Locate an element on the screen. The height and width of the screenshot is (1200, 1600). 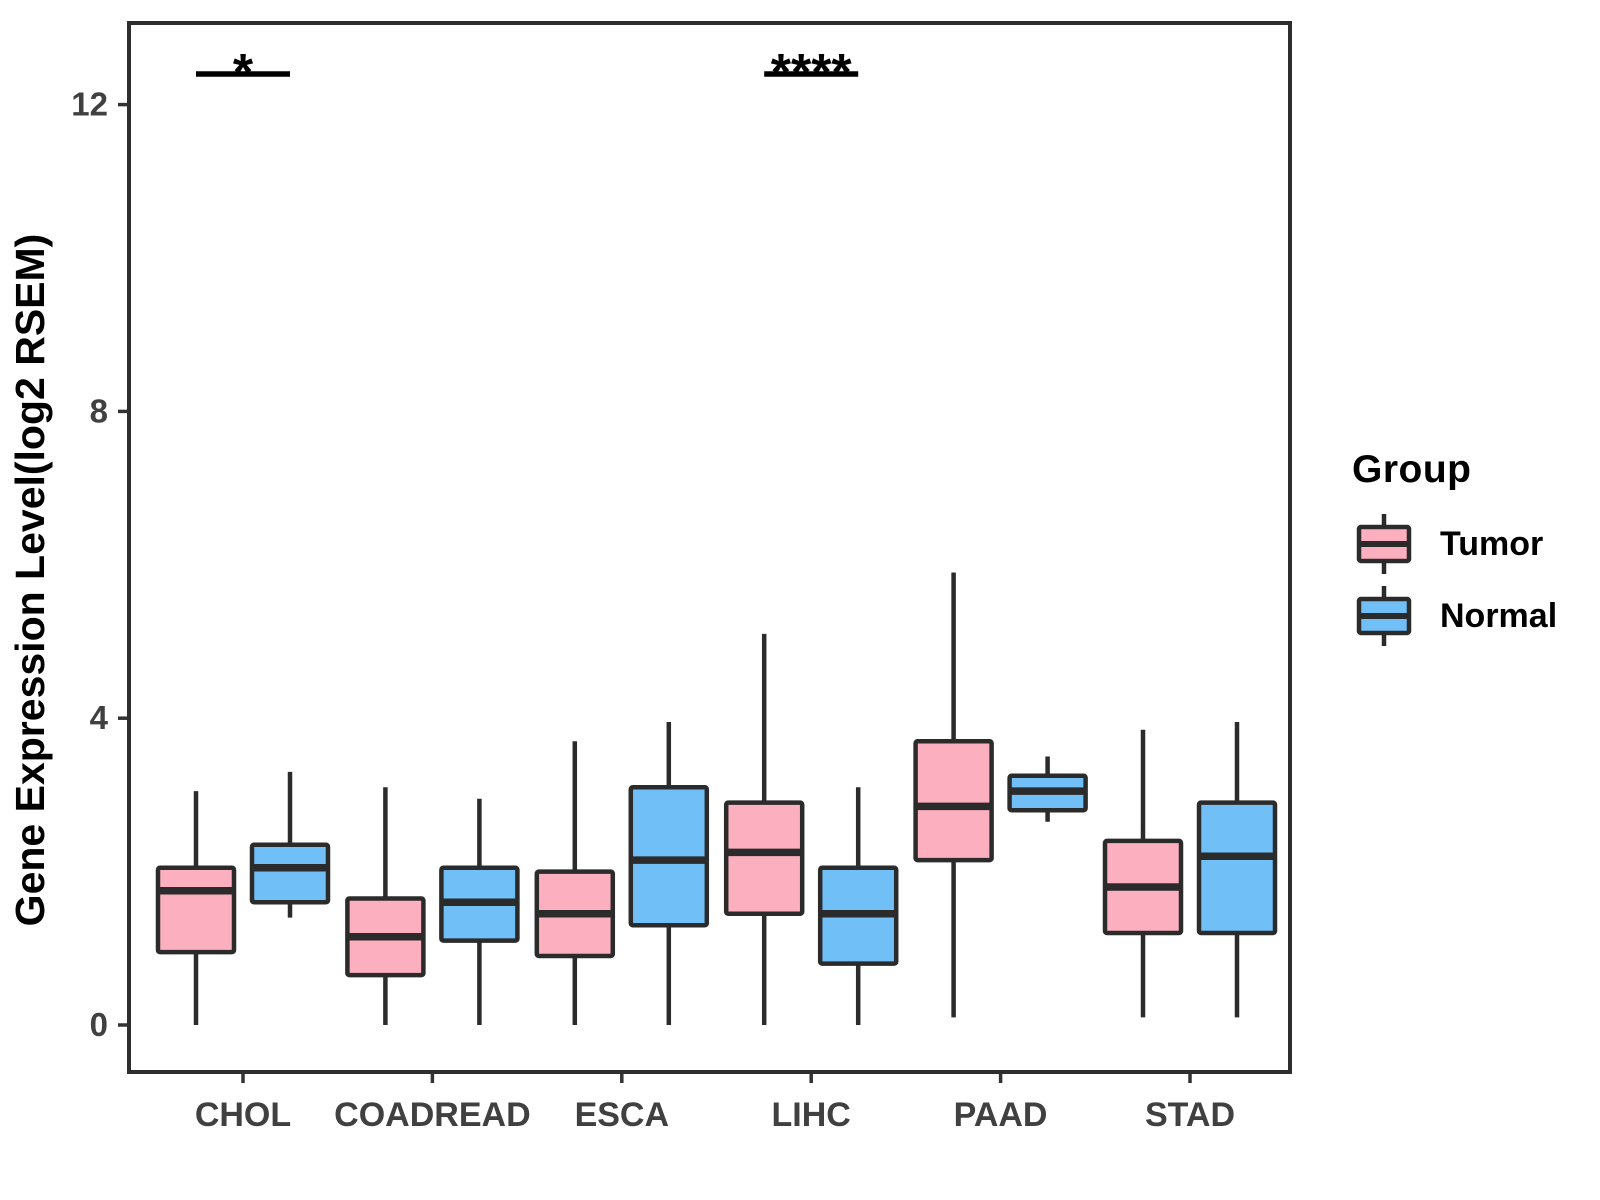
significance-label-LIHC: **** is located at coordinates (812, 73).